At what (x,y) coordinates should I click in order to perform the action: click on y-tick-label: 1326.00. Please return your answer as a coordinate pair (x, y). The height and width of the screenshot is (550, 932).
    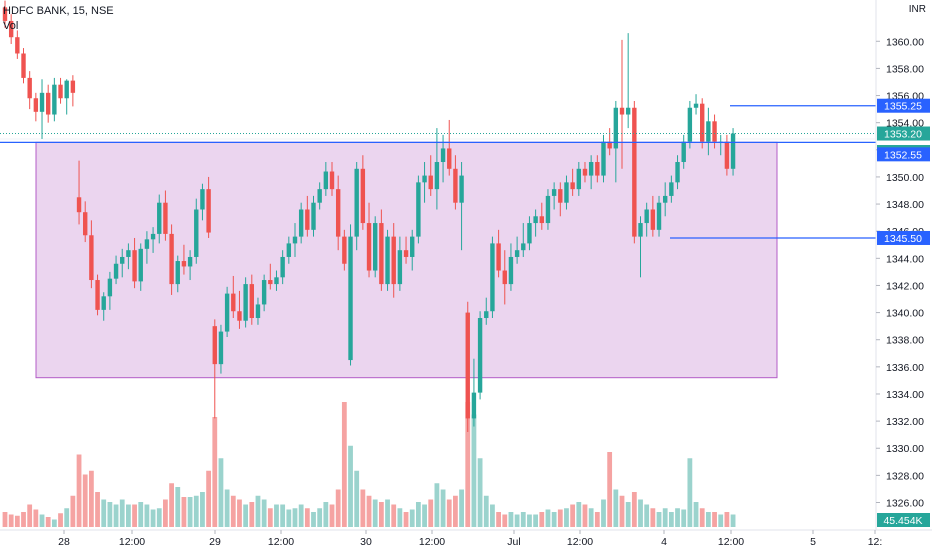
    Looking at the image, I should click on (905, 504).